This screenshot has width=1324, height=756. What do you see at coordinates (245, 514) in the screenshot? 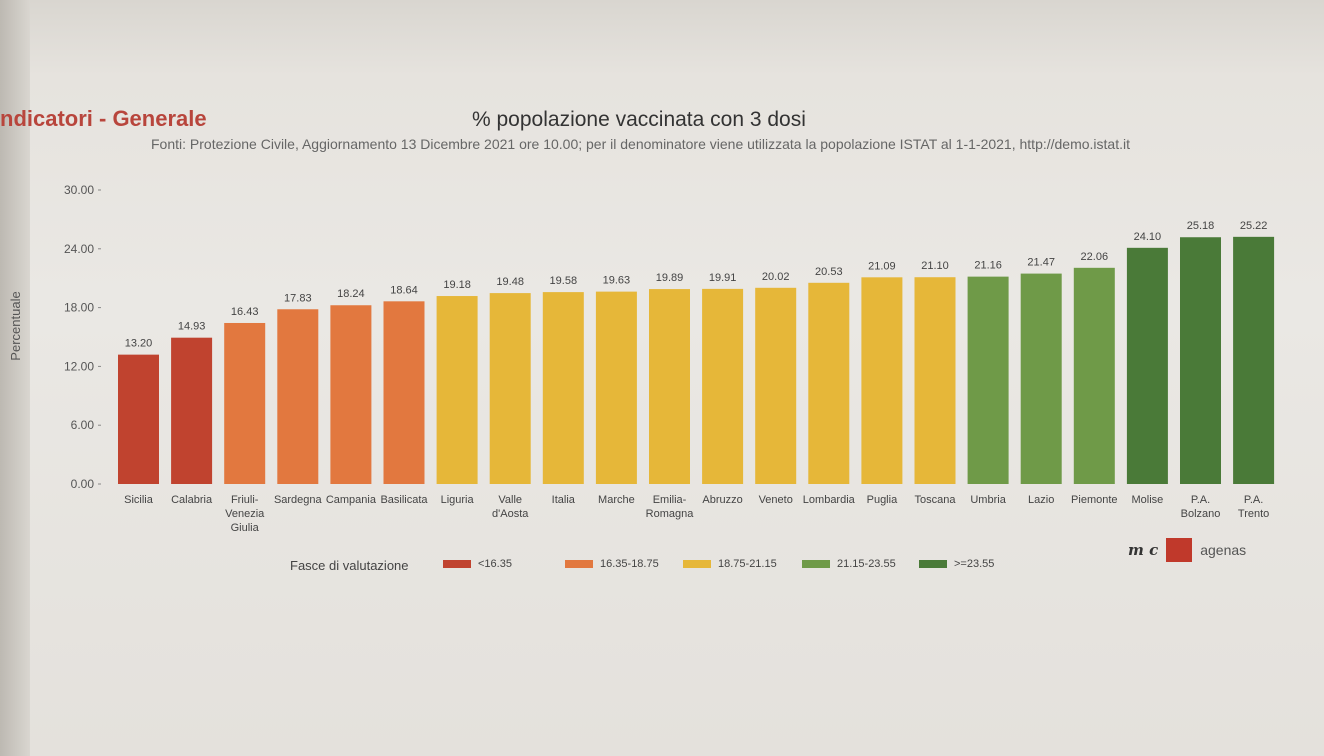
I see `x-tick-label: Friuli-Venezia Giulia` at bounding box center [245, 514].